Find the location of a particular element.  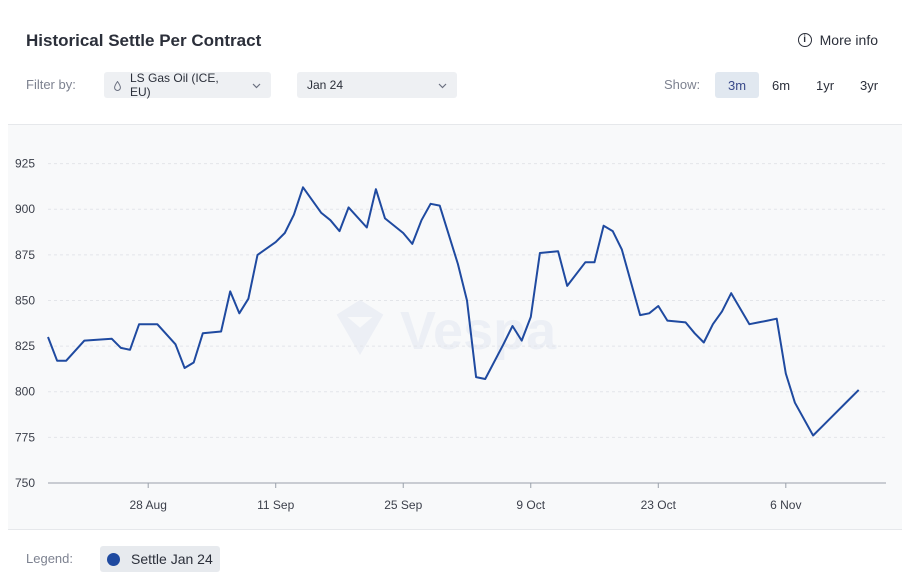

commodity-dropdown: LS Gas Oil (ICE, EU) is located at coordinates (187, 85).